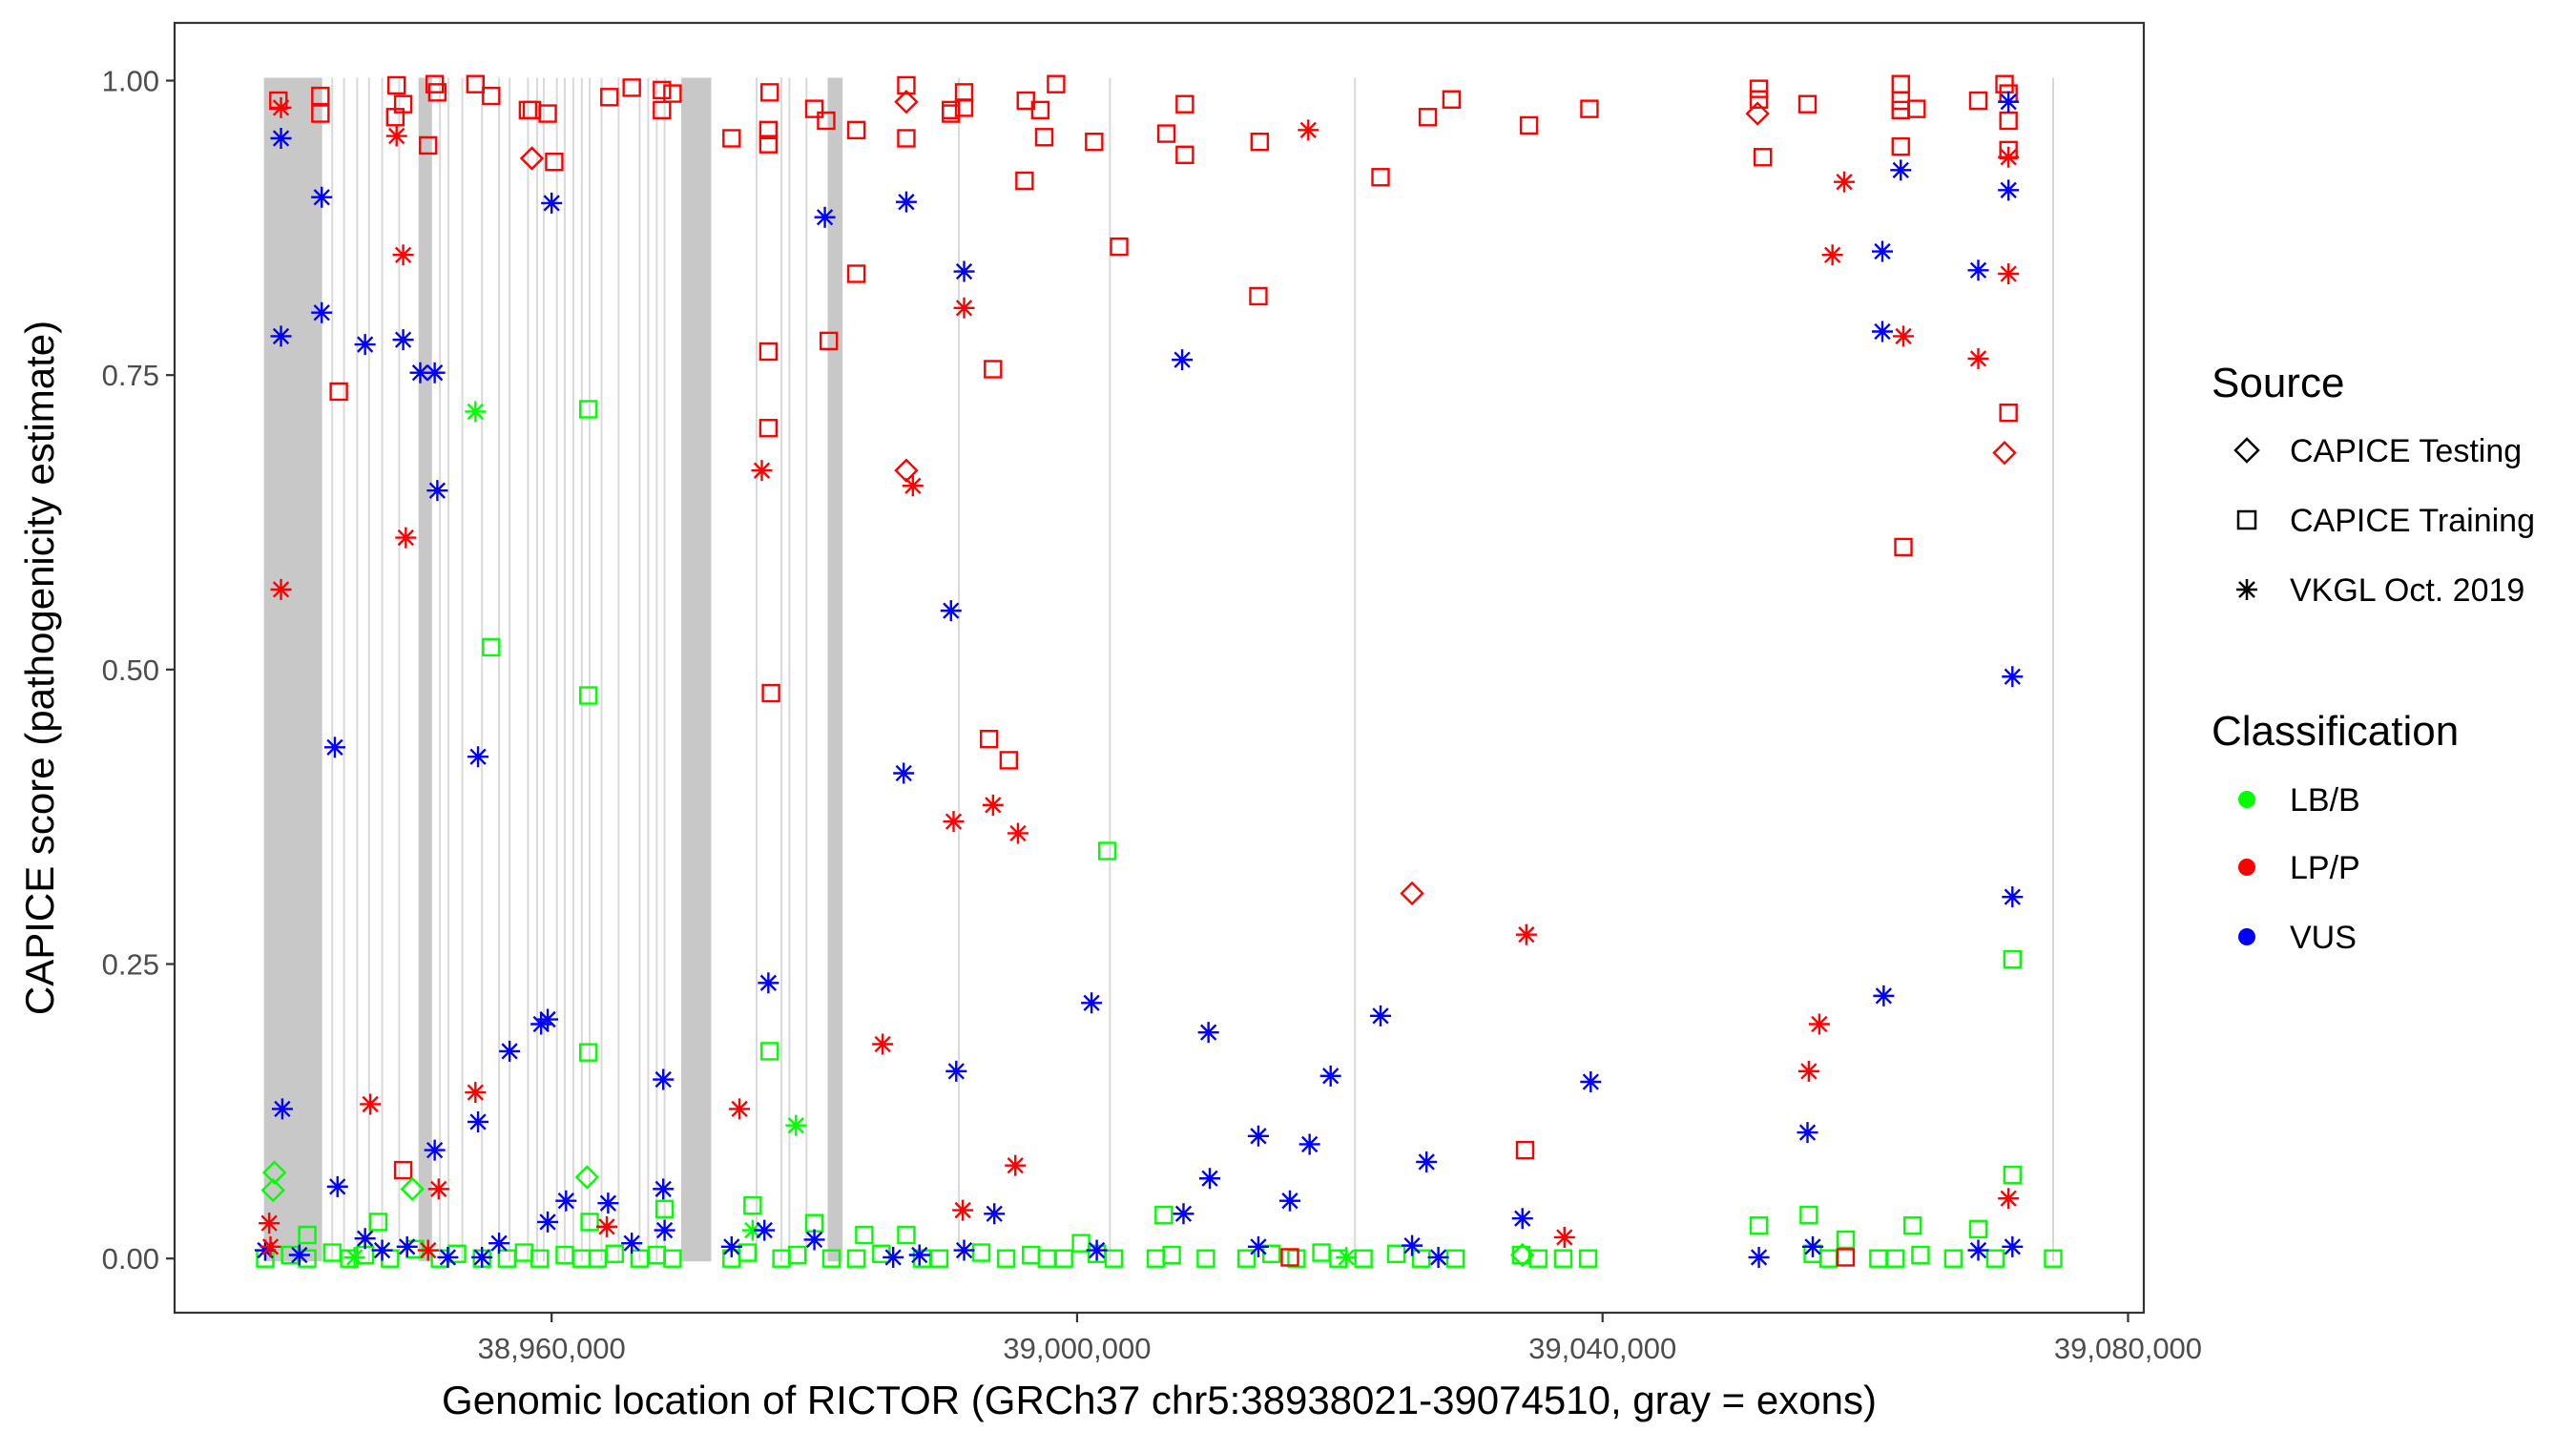 This screenshot has width=2576, height=1431. Describe the element at coordinates (2323, 938) in the screenshot. I see `legend-label: VUS` at that location.